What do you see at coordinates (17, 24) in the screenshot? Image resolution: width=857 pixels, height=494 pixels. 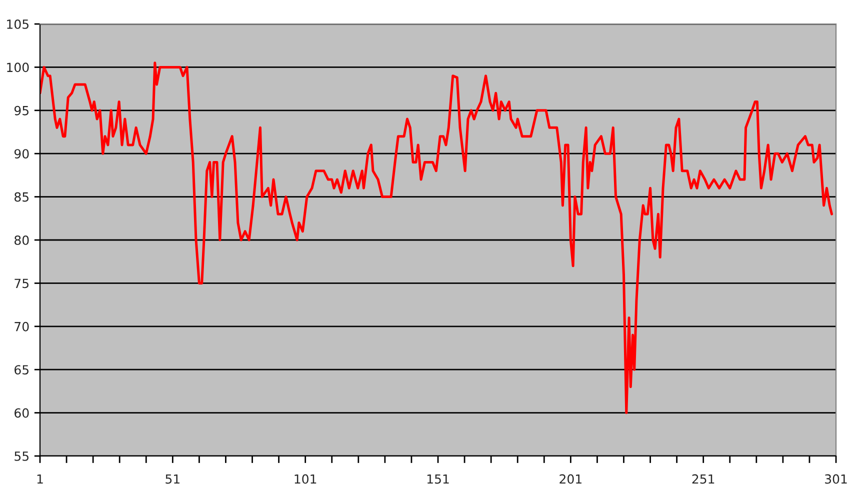 I see `y-tick-label: 105` at bounding box center [17, 24].